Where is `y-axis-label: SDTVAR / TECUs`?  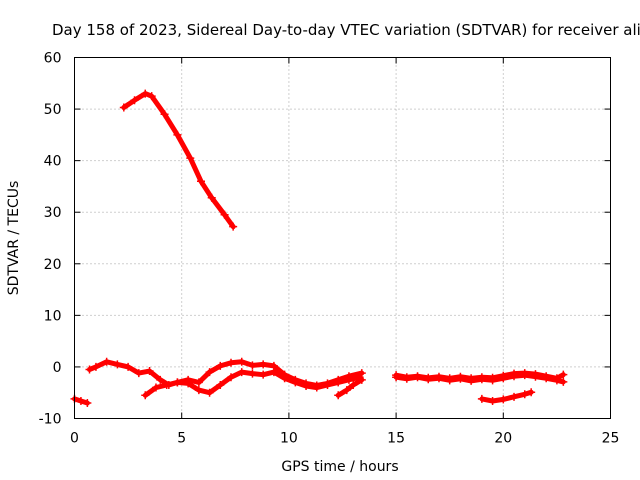
y-axis-label: SDTVAR / TECUs is located at coordinates (14, 238).